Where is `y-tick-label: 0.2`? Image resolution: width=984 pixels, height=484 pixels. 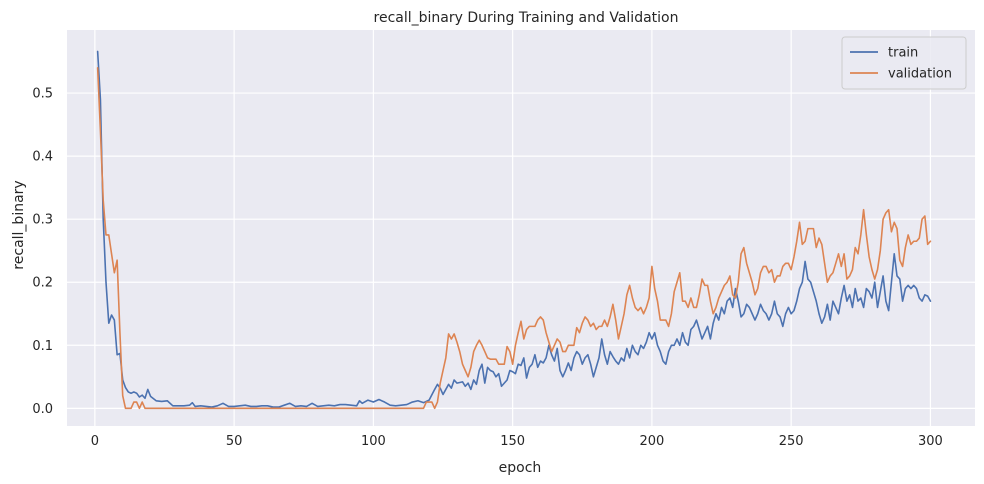 y-tick-label: 0.2 is located at coordinates (42, 283).